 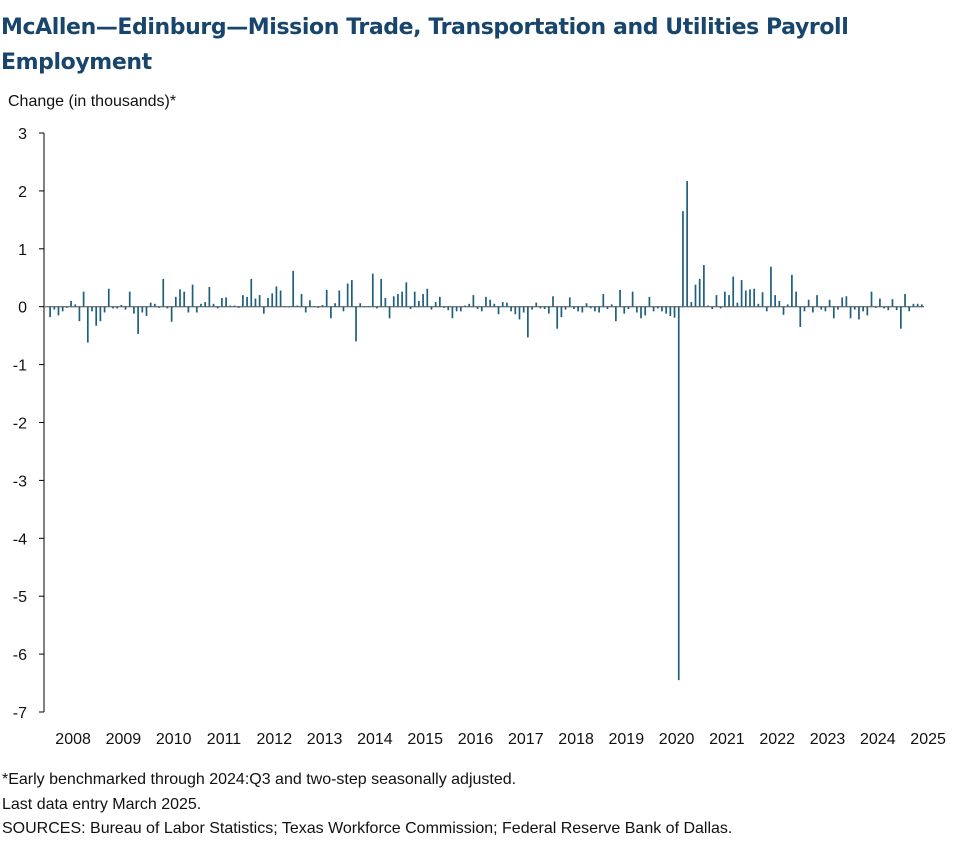 I want to click on y-tick-label: -4, so click(x=20, y=539).